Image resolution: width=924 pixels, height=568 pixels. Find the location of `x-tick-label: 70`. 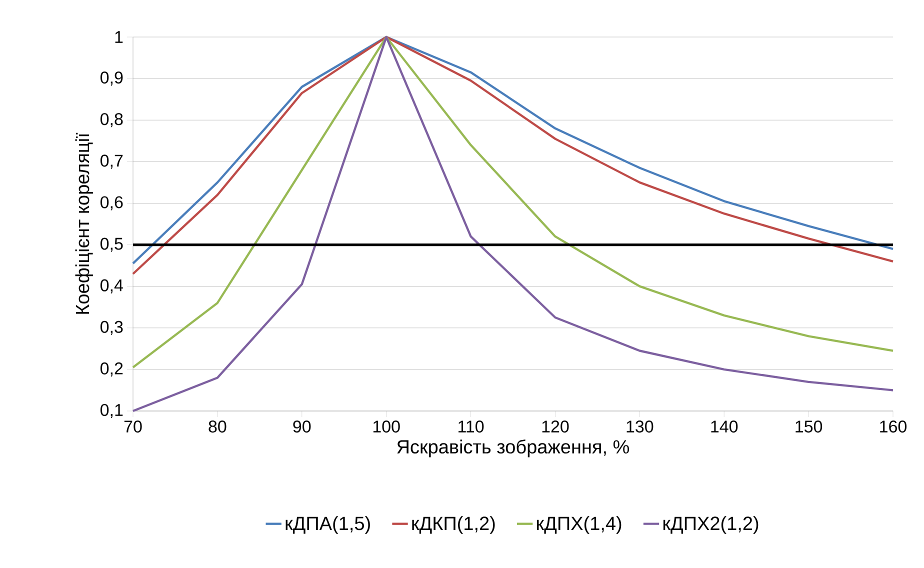

x-tick-label: 70 is located at coordinates (133, 426).